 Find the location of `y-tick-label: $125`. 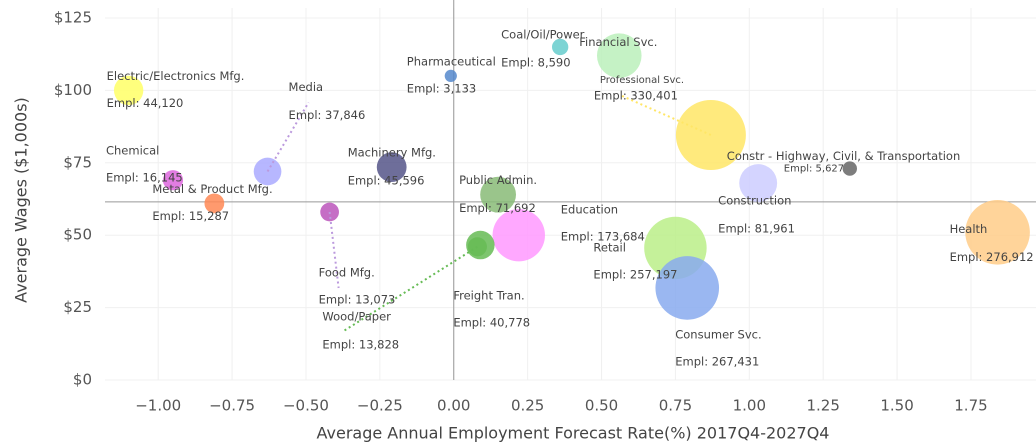

y-tick-label: $125 is located at coordinates (73, 18).